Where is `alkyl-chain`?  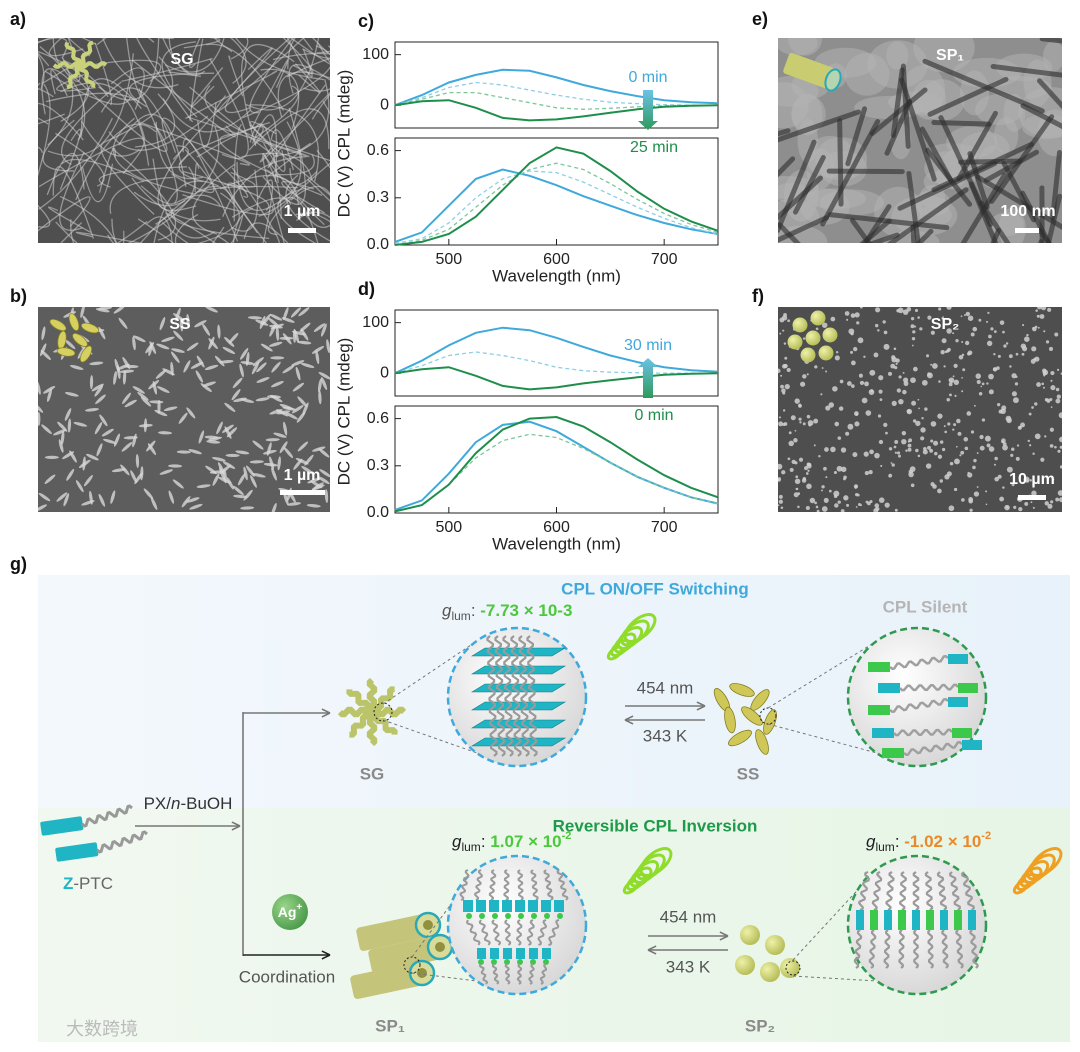
alkyl-chain is located at coordinates (122, 842).